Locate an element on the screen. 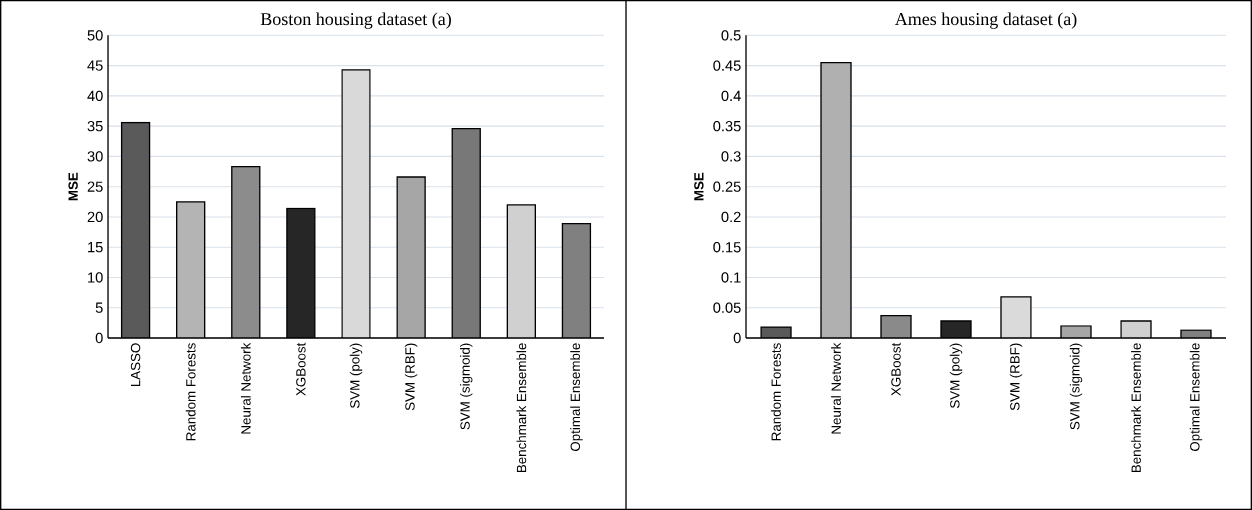 This screenshot has width=1252, height=510. chart-title: Boston housing dataset (a) is located at coordinates (355, 20).